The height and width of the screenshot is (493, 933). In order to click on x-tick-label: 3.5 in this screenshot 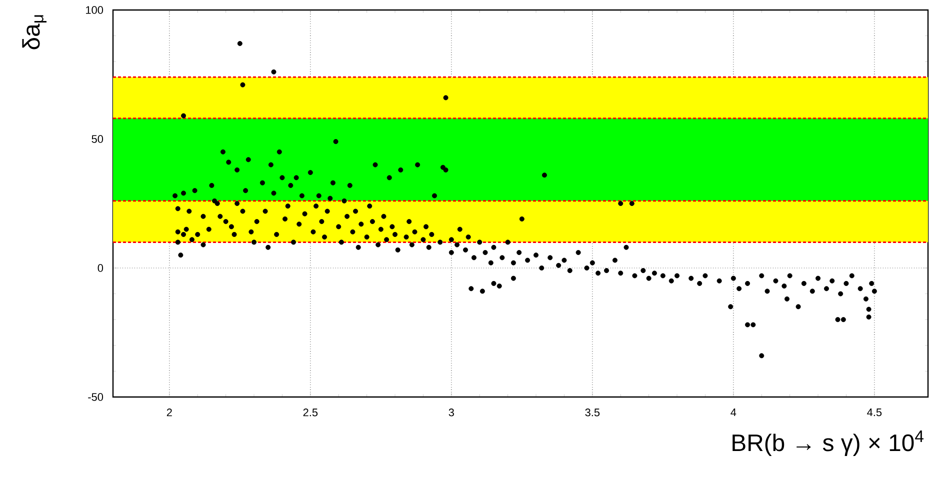, I will do `click(592, 412)`.